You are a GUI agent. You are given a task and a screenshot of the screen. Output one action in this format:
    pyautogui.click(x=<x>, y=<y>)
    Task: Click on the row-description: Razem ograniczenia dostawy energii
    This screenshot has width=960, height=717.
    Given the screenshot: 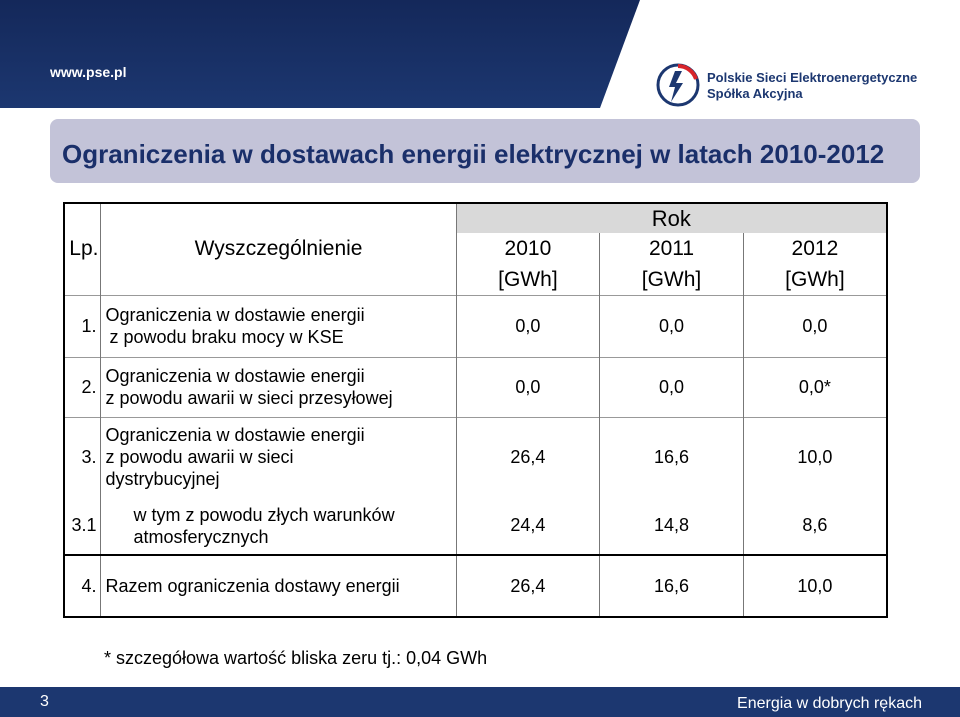 What is the action you would take?
    pyautogui.click(x=278, y=585)
    